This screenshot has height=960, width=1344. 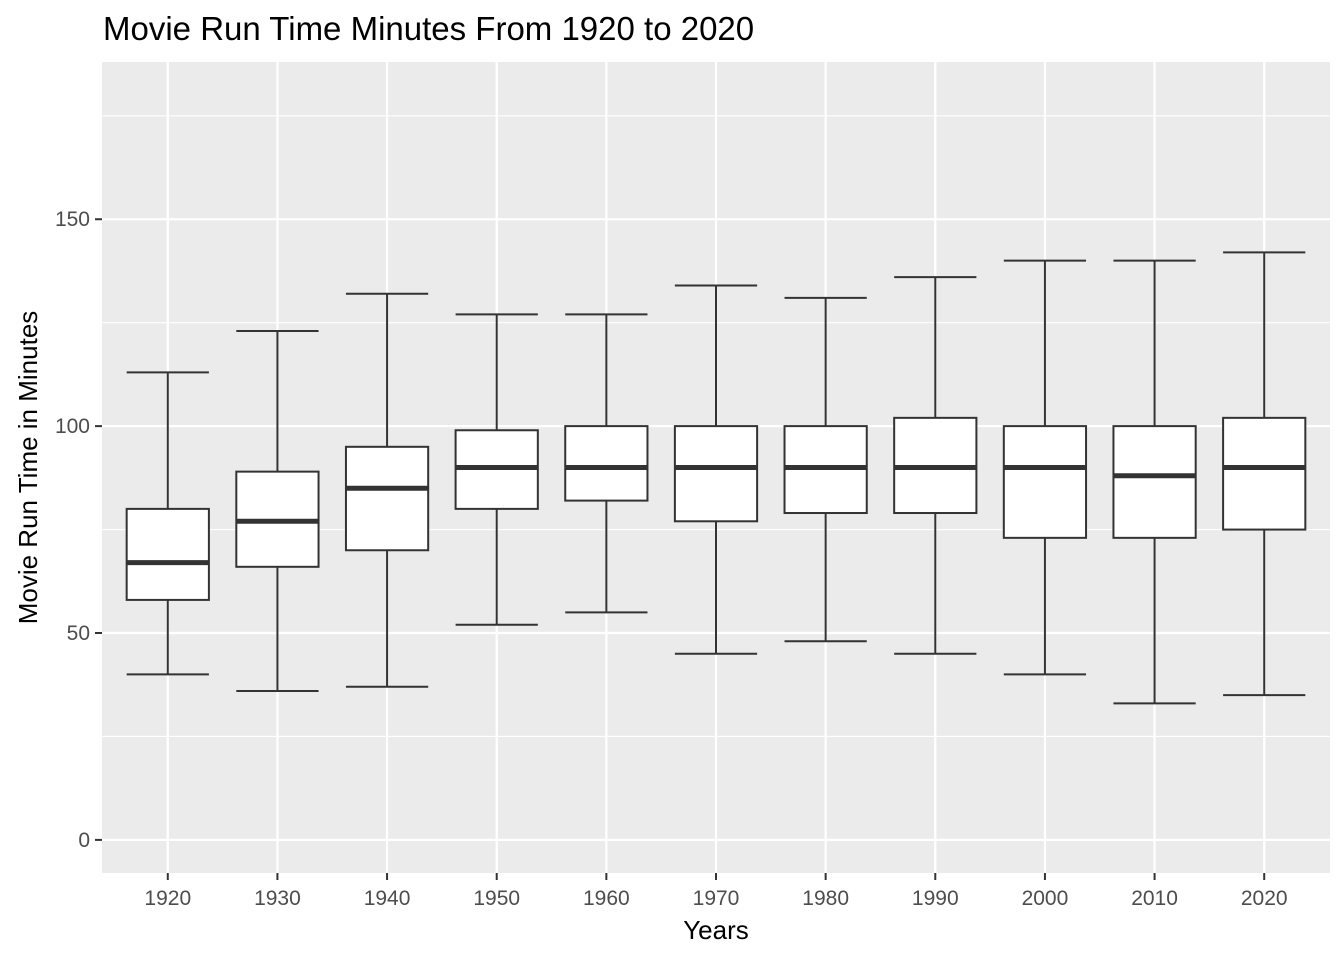 I want to click on box-1920, so click(x=167, y=523).